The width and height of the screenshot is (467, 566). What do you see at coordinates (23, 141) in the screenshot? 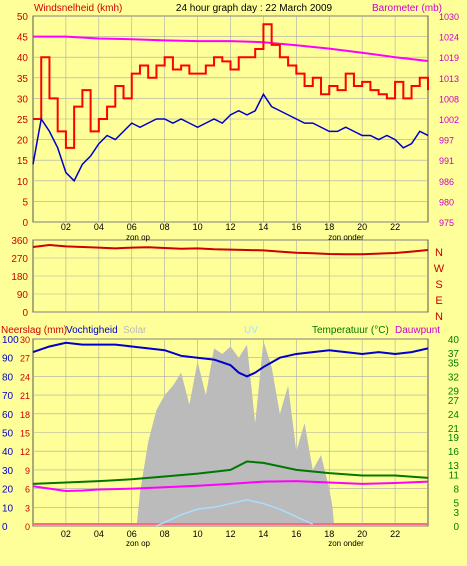
I see `wind-tick-label: 20` at bounding box center [23, 141].